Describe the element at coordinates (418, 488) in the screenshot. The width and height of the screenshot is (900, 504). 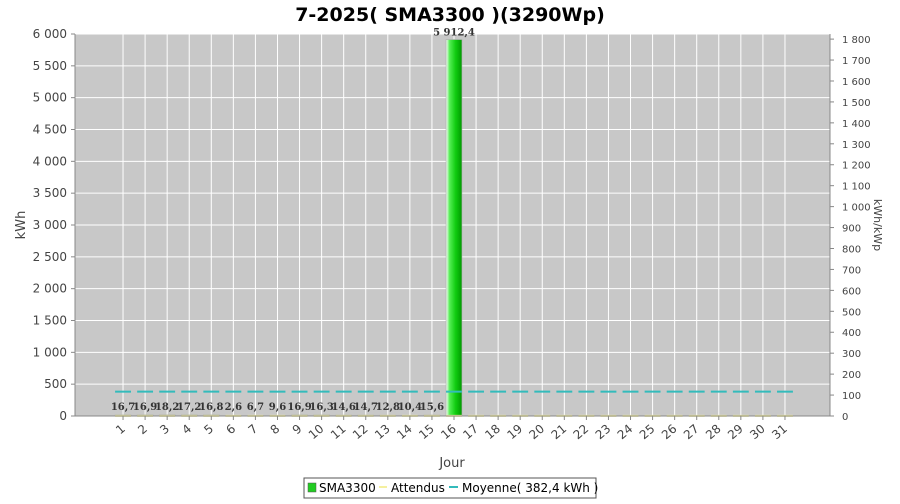
I see `legend-label-attendus: Attendus` at that location.